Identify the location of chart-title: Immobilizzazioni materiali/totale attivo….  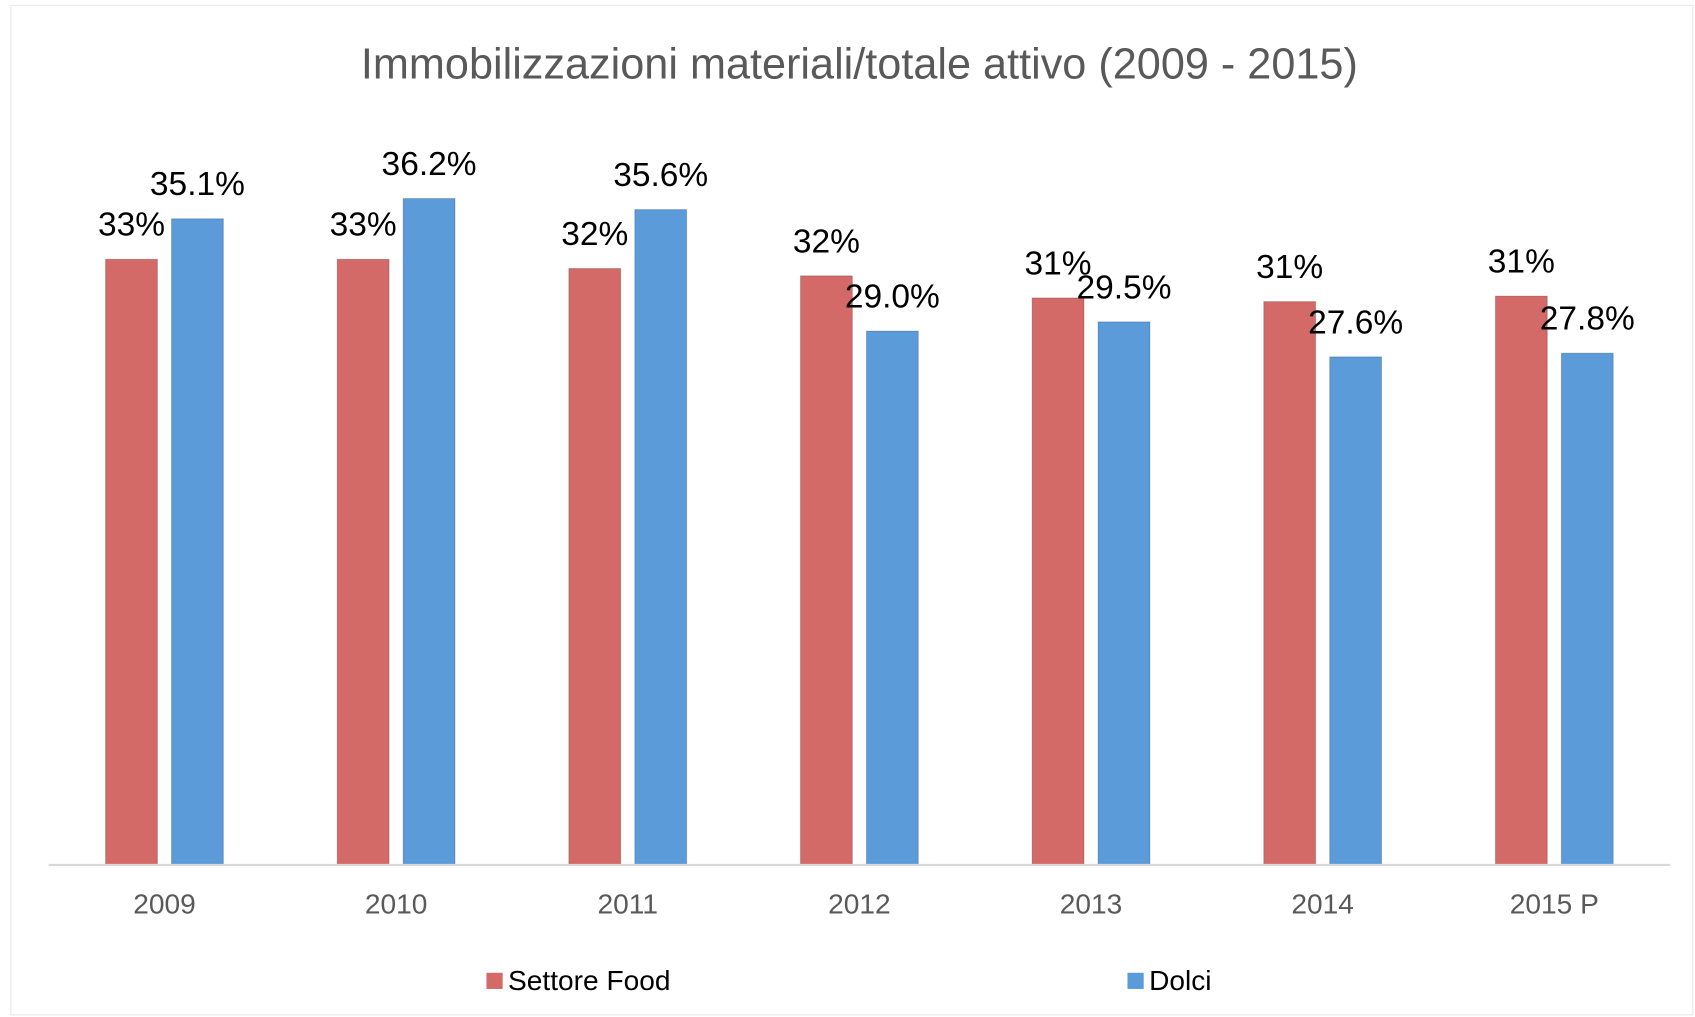
(859, 64).